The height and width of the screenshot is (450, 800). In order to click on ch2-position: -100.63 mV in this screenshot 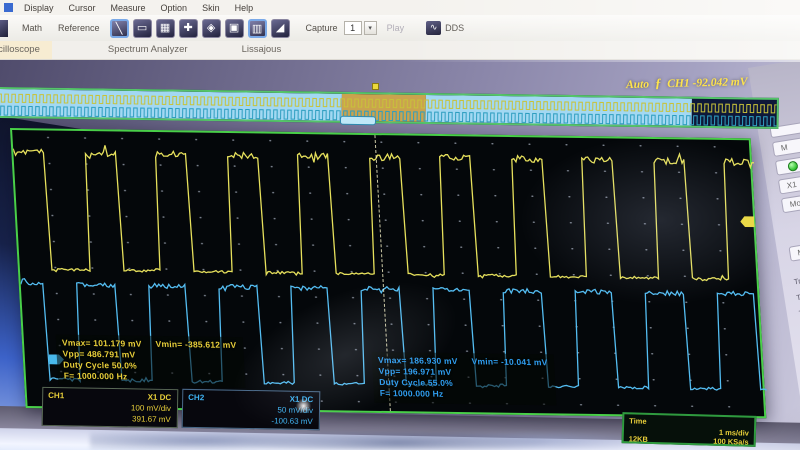, I will do `click(292, 421)`.